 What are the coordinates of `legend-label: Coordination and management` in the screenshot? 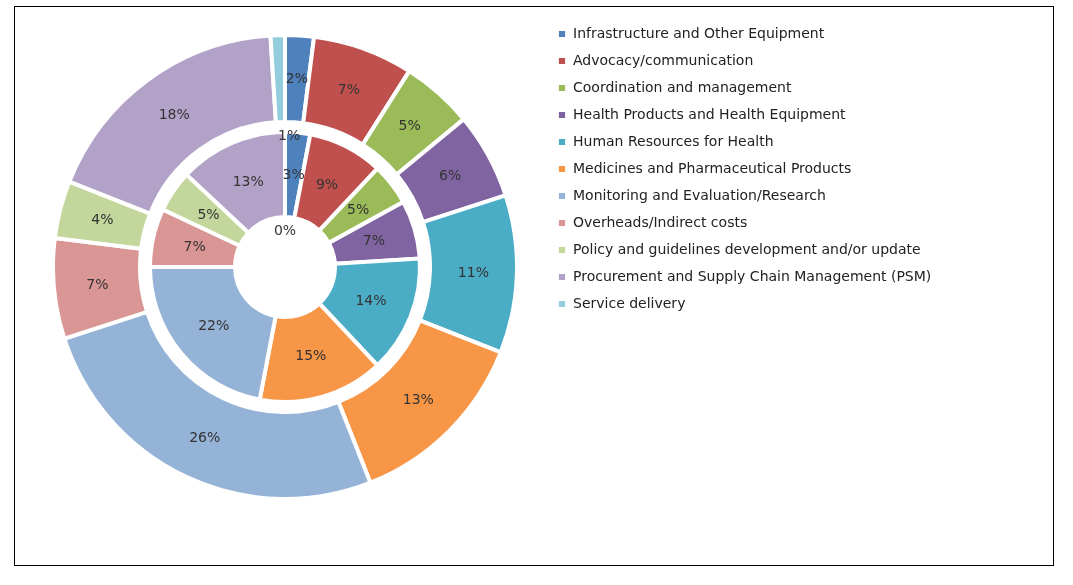 It's located at (682, 87).